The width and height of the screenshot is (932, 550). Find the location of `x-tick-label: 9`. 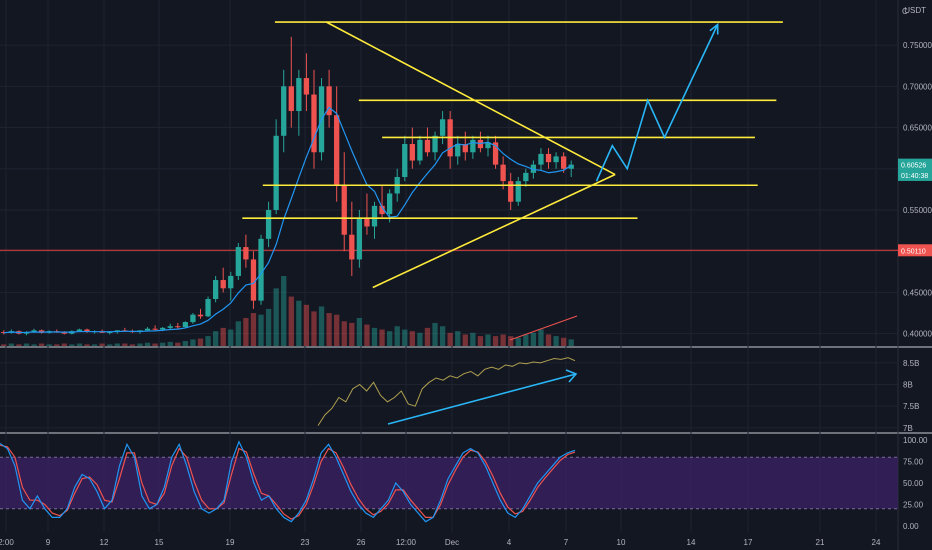

x-tick-label: 9 is located at coordinates (48, 542).